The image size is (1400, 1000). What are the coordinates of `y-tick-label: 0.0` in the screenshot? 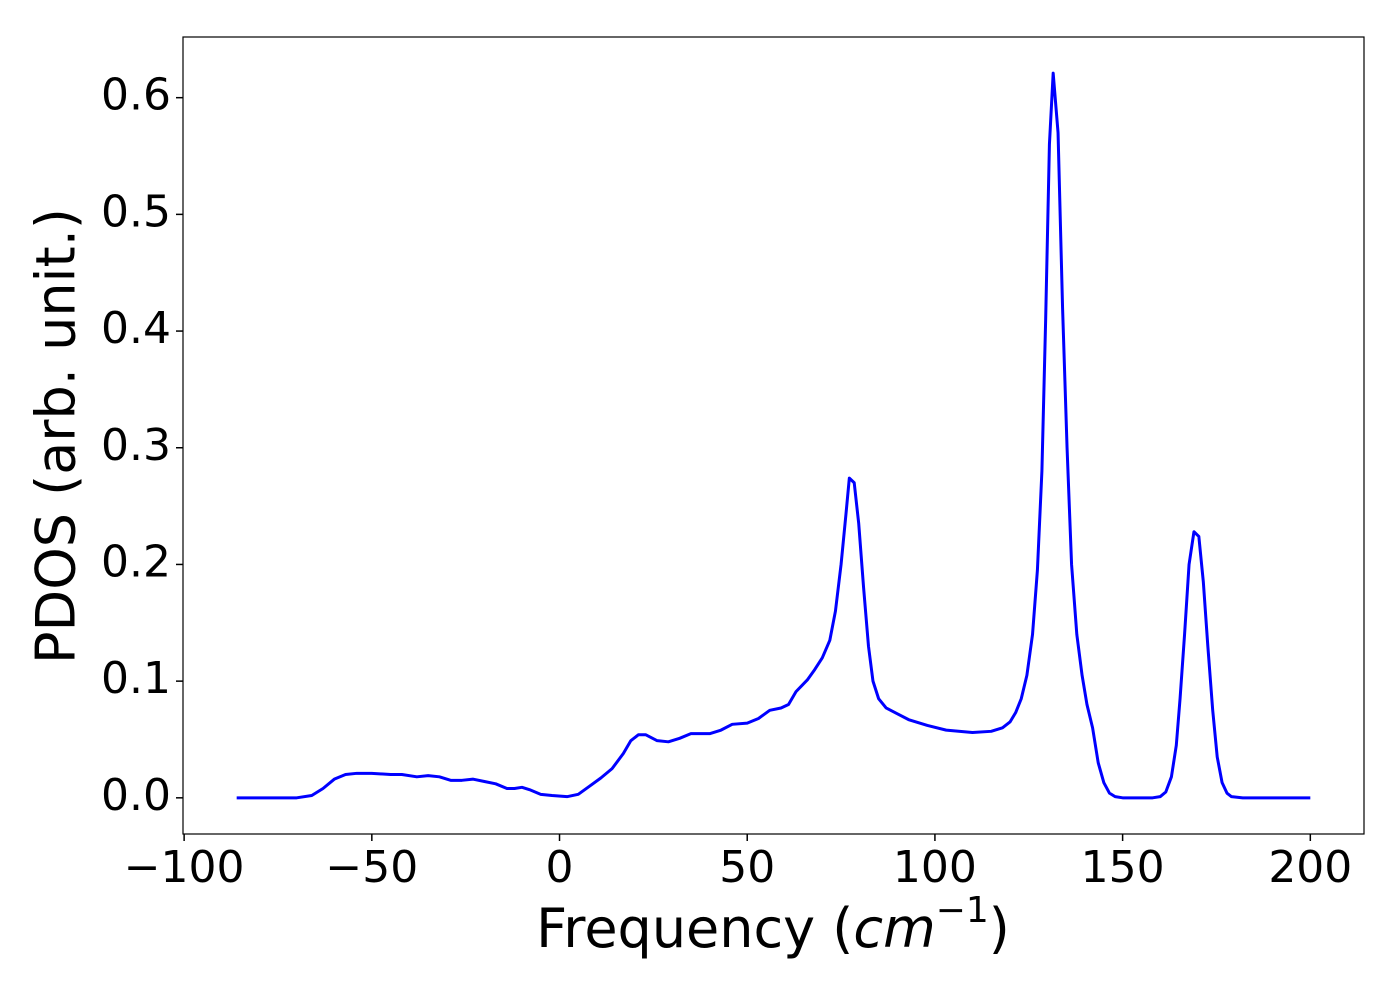 It's located at (136, 795).